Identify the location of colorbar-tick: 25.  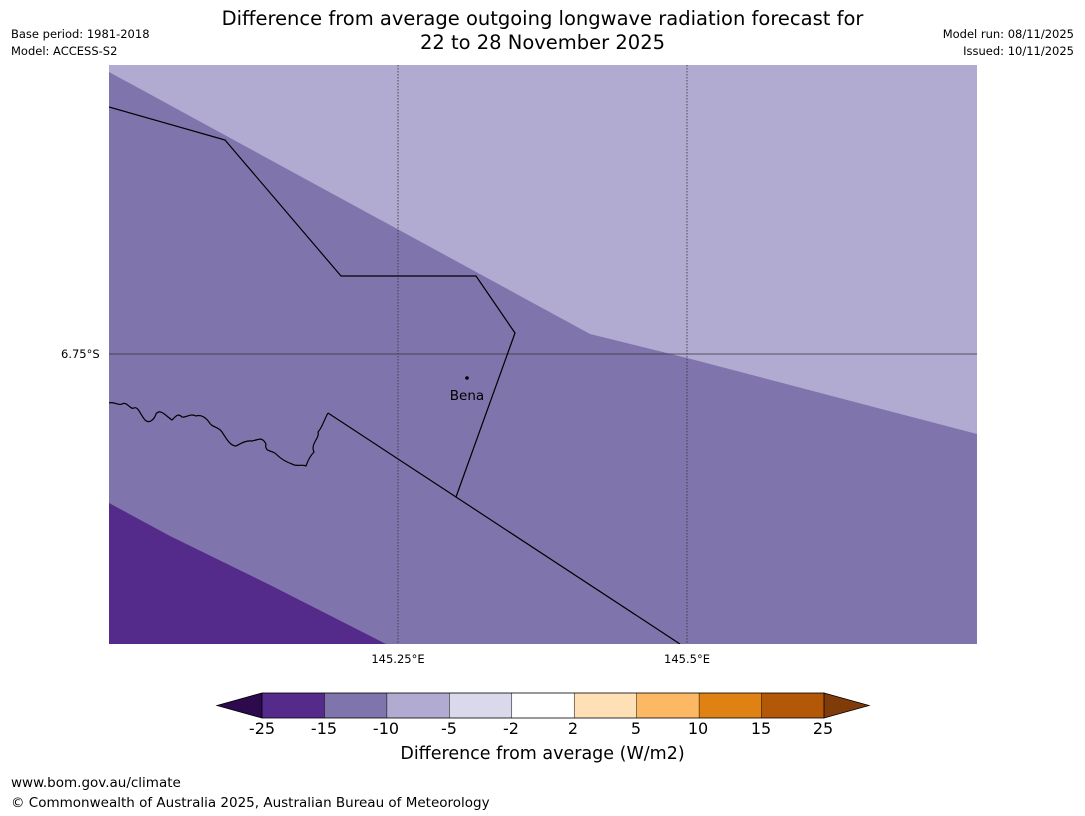
(823, 728).